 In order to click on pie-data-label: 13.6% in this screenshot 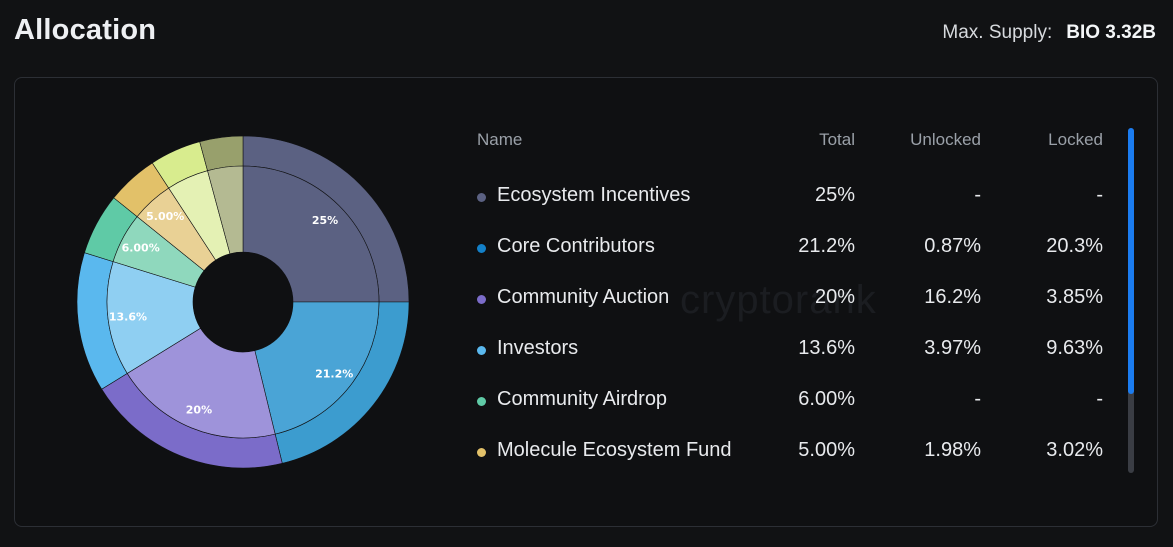, I will do `click(128, 317)`.